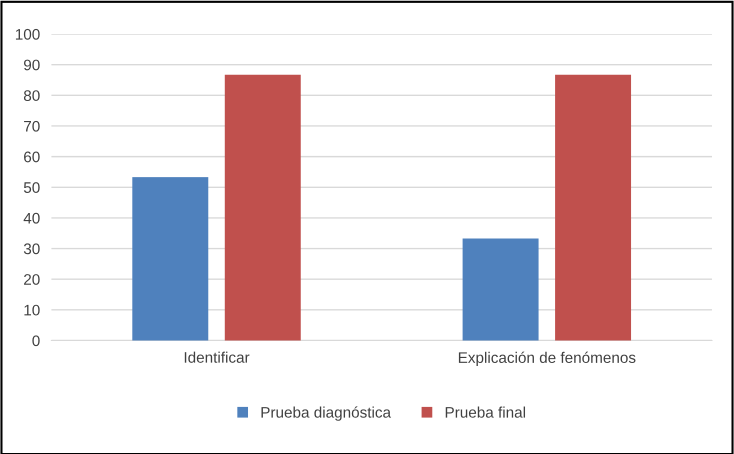 The image size is (734, 454). I want to click on x-tick-label: Explicación de fenómenos, so click(547, 359).